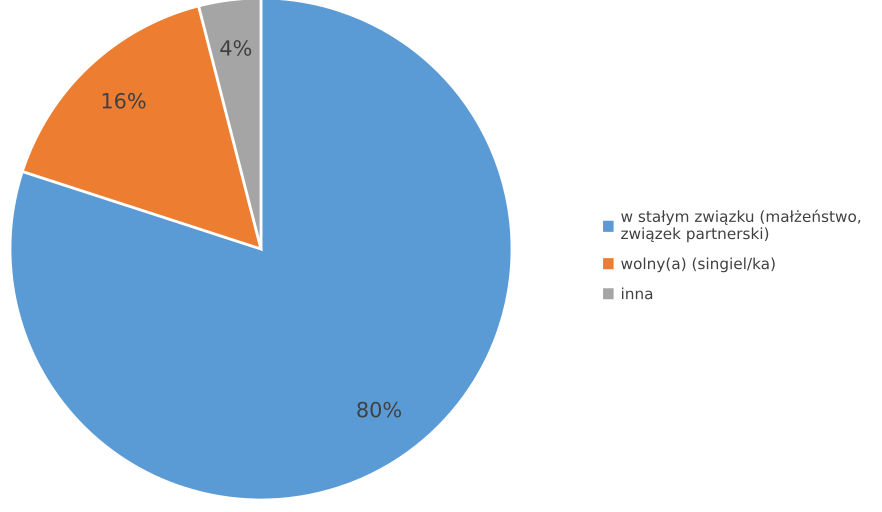 The image size is (882, 512). I want to click on legend-label: inna, so click(637, 294).